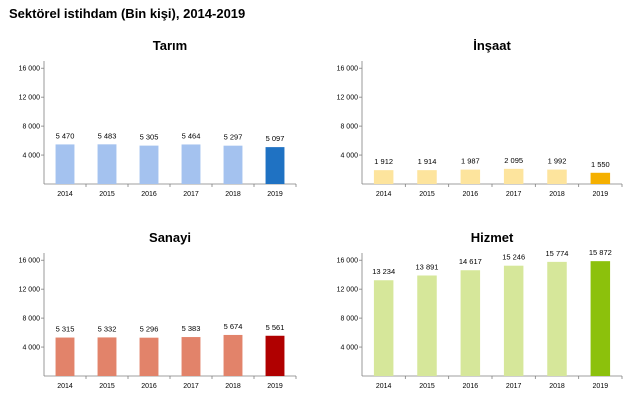 The image size is (640, 400). What do you see at coordinates (492, 45) in the screenshot?
I see `chart-title: İnşaat` at bounding box center [492, 45].